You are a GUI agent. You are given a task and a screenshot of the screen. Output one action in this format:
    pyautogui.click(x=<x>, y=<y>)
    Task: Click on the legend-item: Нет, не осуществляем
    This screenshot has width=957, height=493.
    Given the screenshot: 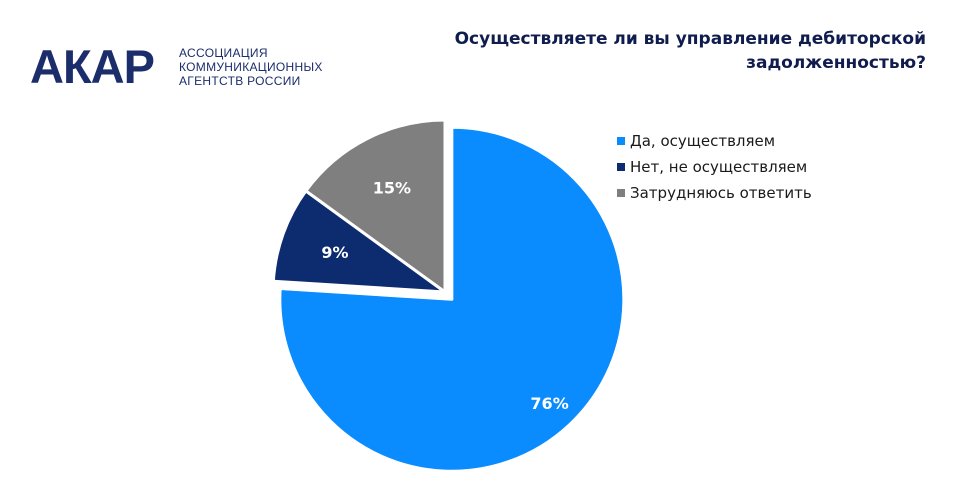 What is the action you would take?
    pyautogui.click(x=714, y=167)
    